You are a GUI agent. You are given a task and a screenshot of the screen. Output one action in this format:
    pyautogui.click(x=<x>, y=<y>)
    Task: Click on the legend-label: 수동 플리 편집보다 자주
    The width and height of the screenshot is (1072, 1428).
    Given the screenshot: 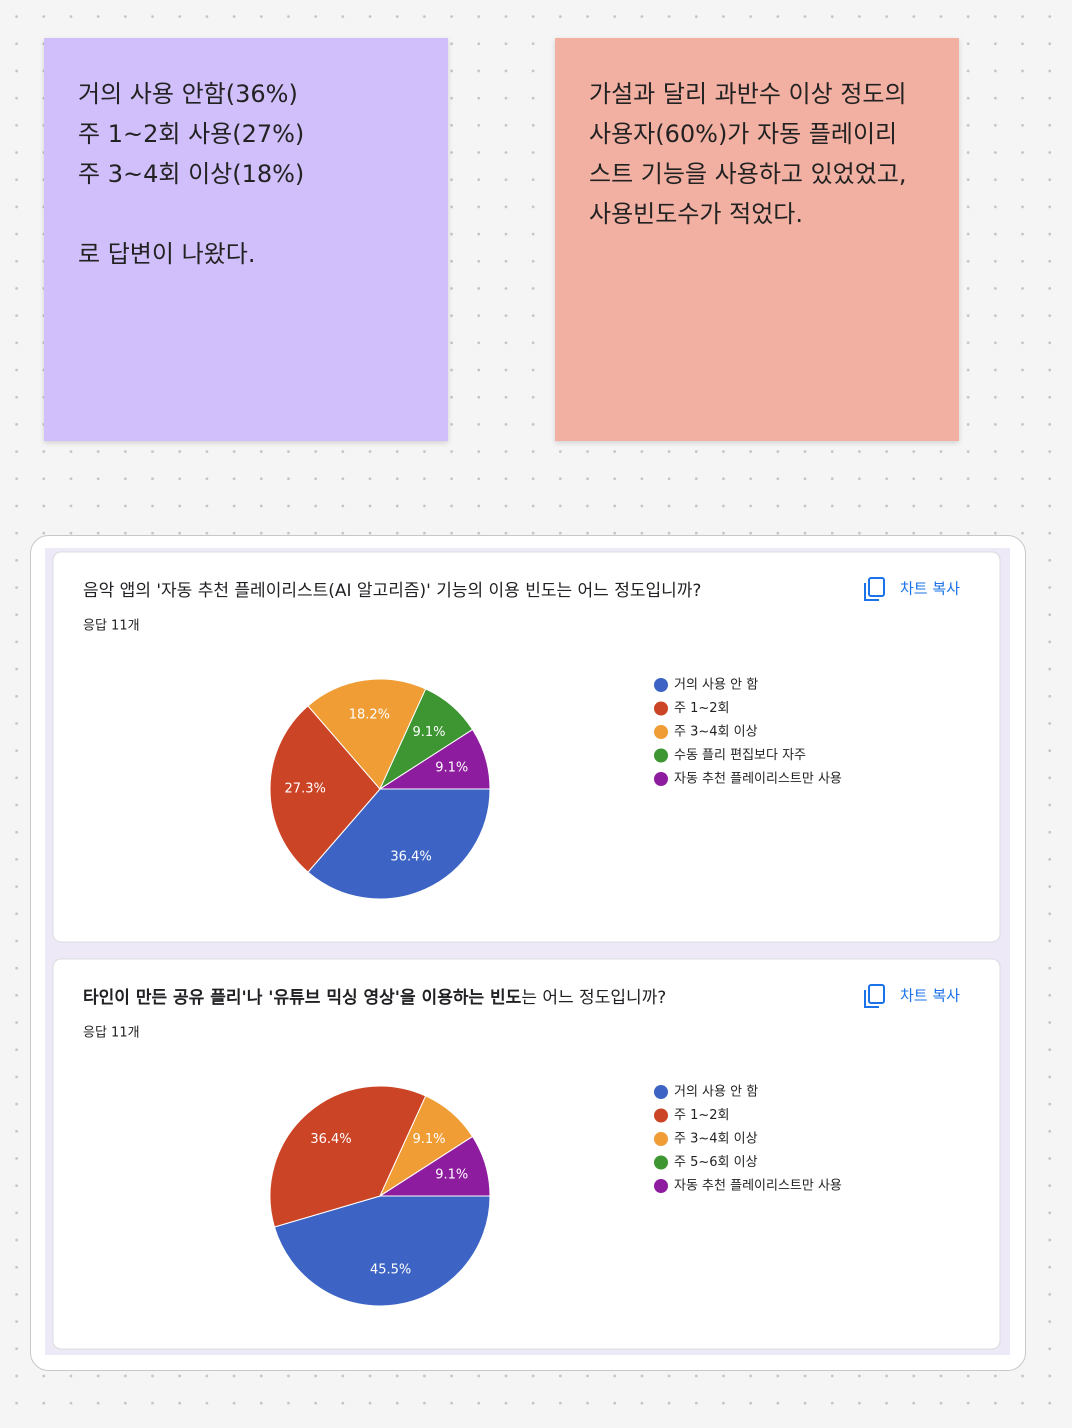 What is the action you would take?
    pyautogui.click(x=740, y=755)
    